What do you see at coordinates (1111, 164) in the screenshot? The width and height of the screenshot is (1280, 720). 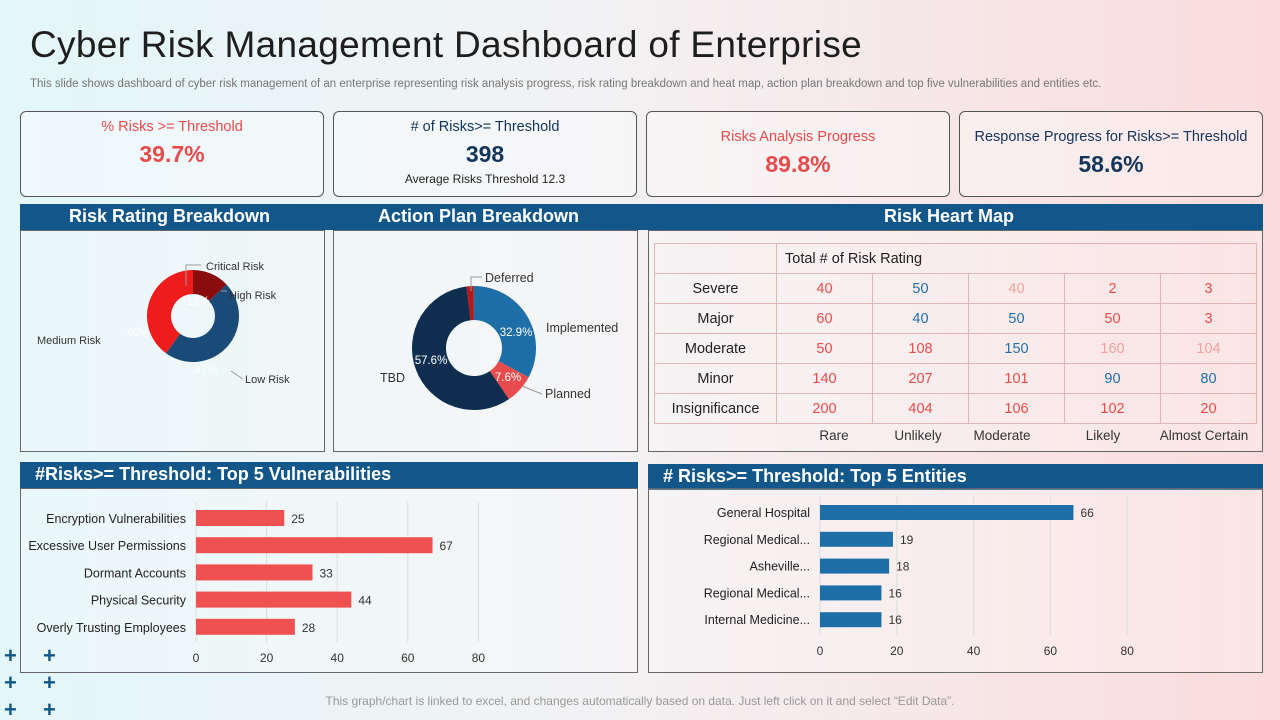 I see `kpi-value: 58.6%` at bounding box center [1111, 164].